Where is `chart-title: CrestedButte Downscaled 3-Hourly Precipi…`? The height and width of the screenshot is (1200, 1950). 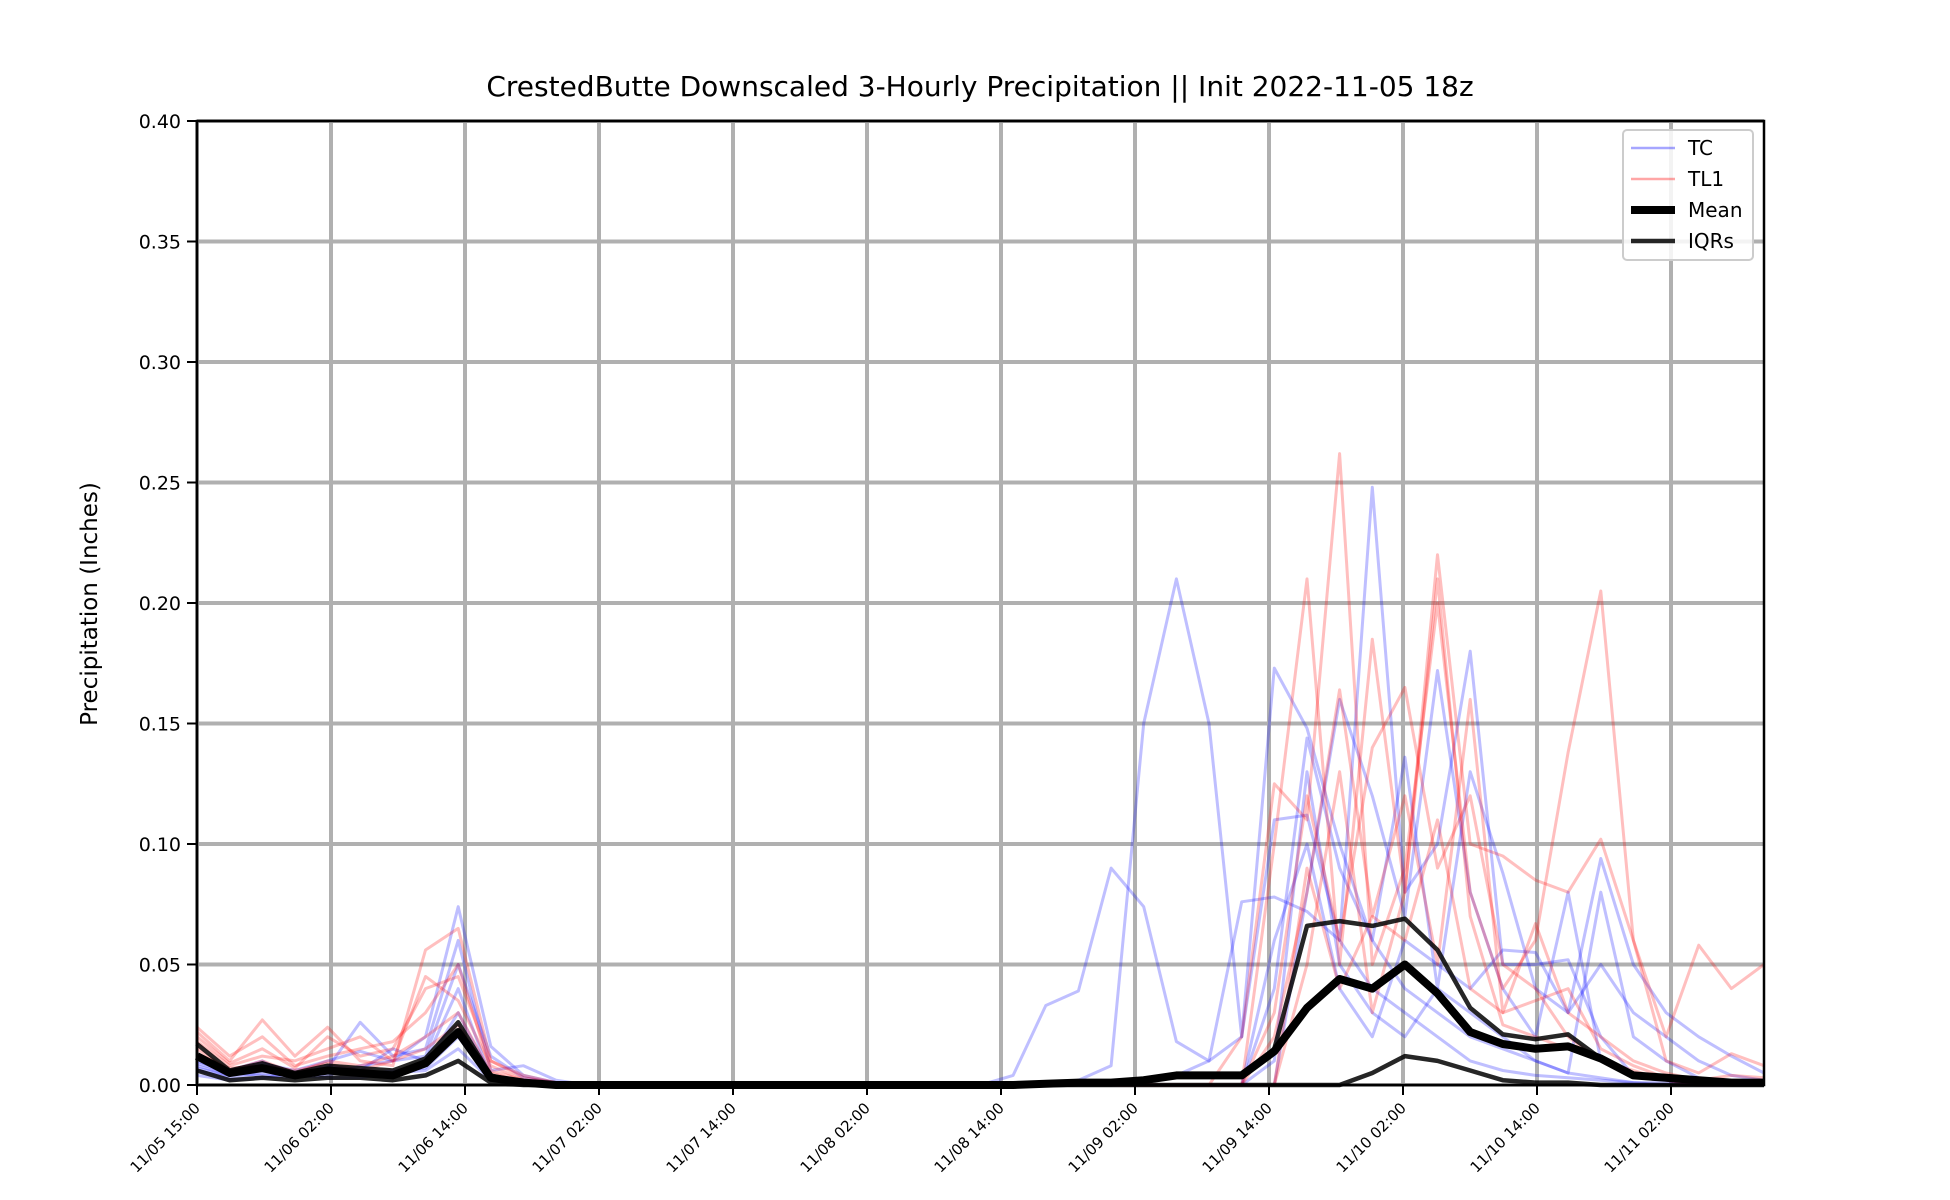 chart-title: CrestedButte Downscaled 3-Hourly Precipi… is located at coordinates (979, 86).